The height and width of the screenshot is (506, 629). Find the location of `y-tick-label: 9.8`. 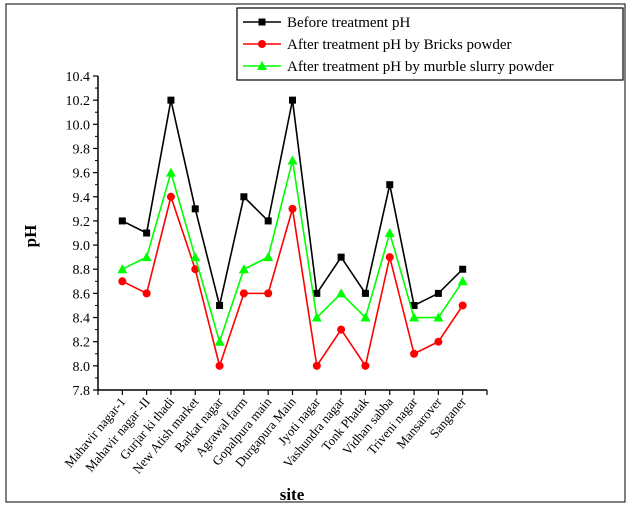

y-tick-label: 9.8 is located at coordinates (82, 149).